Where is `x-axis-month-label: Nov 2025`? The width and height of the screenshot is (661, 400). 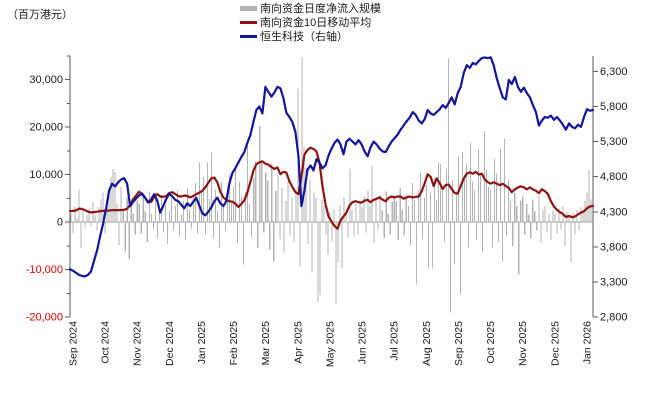 x-axis-month-label: Nov 2025 is located at coordinates (523, 343).